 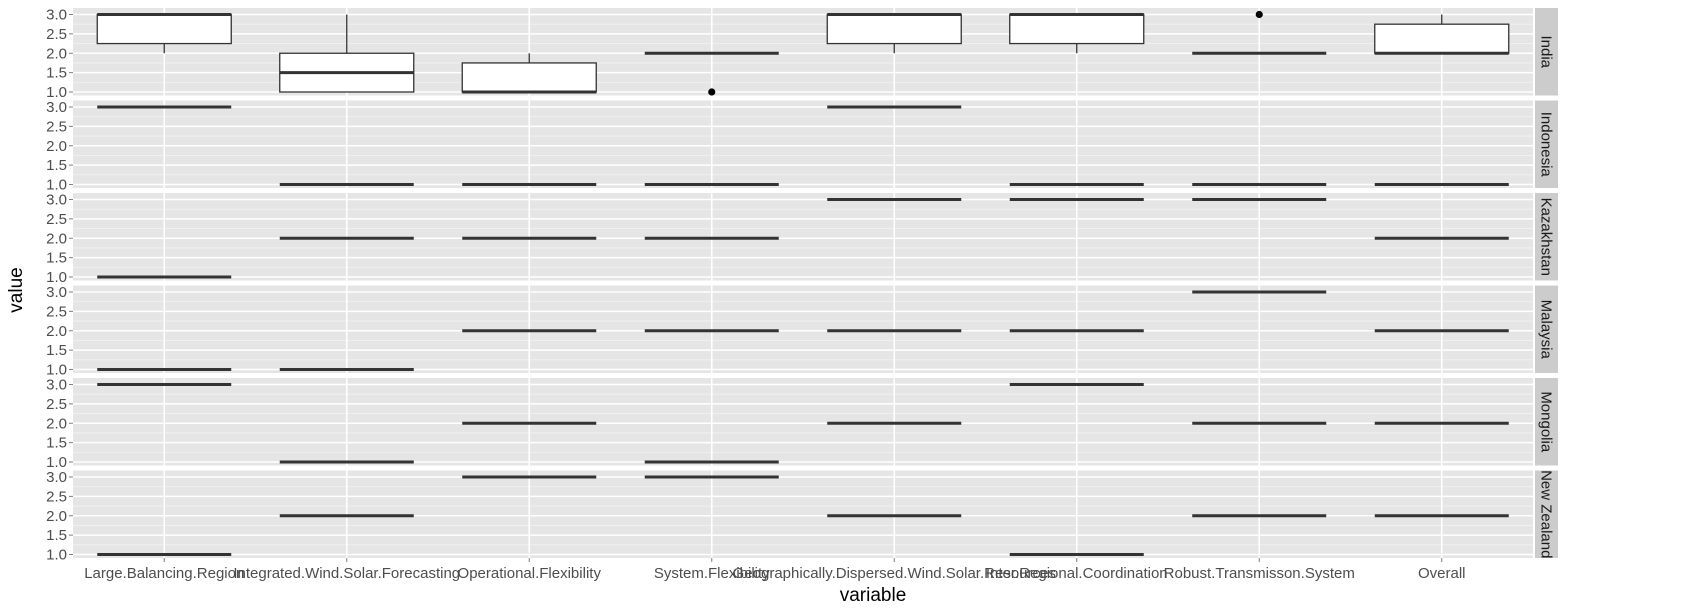 I want to click on x-tick-label: Large.Balancing.Region, so click(x=164, y=573).